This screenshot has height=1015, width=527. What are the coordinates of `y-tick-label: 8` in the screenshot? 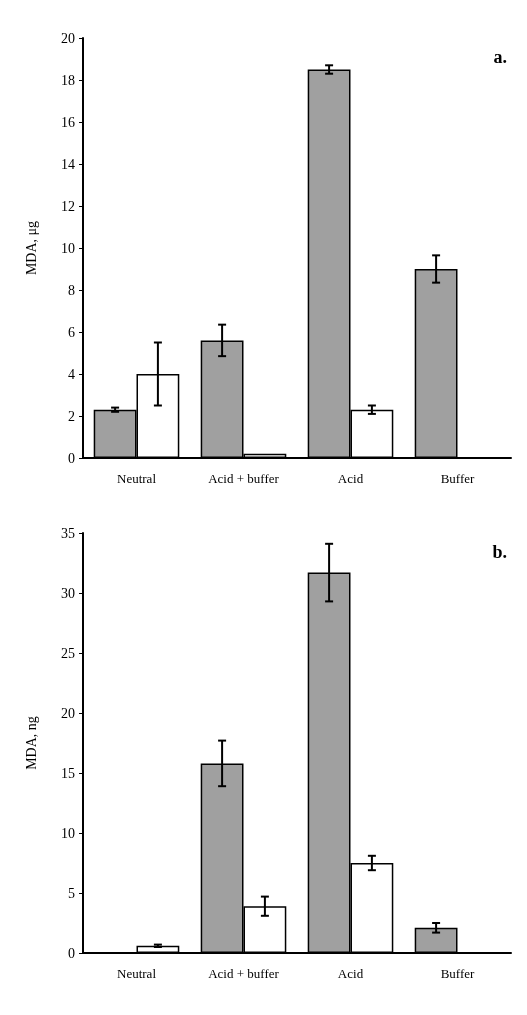 It's located at (71, 290).